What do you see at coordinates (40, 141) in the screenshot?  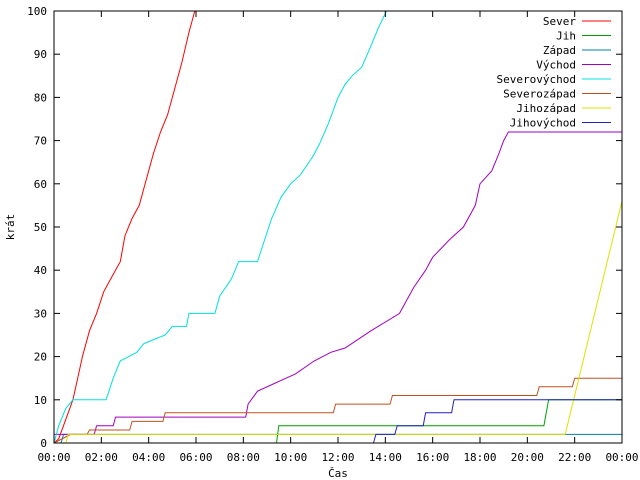 I see `y-tick-label: 70` at bounding box center [40, 141].